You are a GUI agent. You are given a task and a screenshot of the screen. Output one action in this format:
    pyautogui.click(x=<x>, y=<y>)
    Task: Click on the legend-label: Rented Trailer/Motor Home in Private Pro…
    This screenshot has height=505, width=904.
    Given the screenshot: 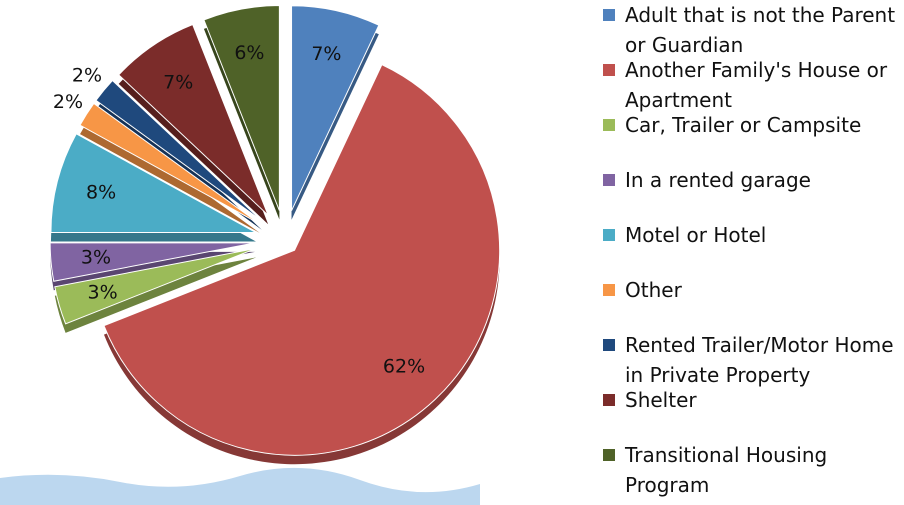 What is the action you would take?
    pyautogui.click(x=759, y=360)
    